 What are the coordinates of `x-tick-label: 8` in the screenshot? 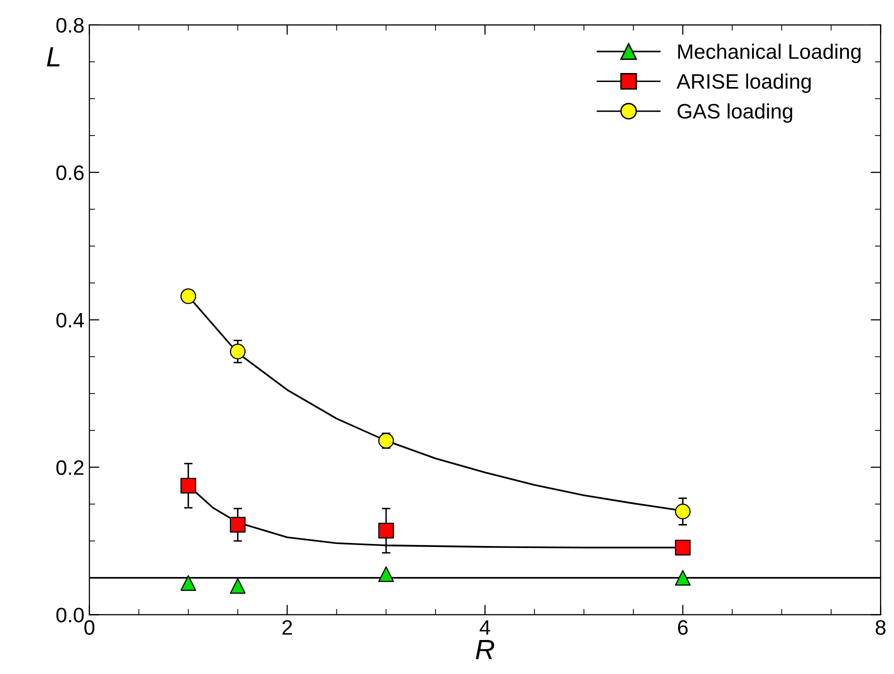 It's located at (881, 627).